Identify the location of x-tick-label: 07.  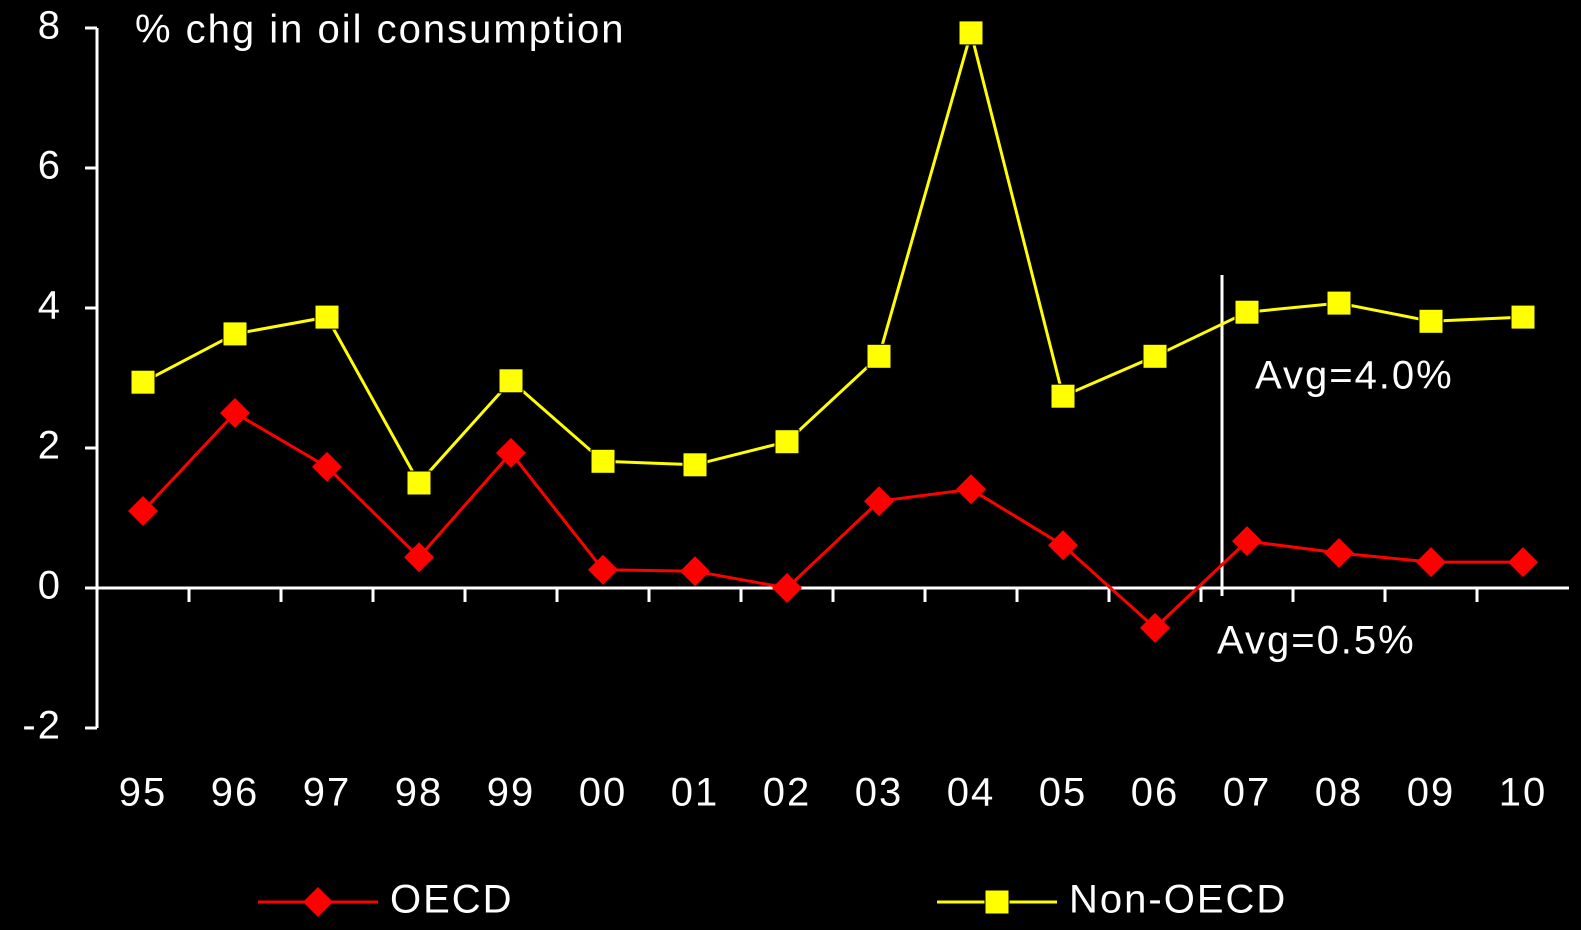
(1247, 793).